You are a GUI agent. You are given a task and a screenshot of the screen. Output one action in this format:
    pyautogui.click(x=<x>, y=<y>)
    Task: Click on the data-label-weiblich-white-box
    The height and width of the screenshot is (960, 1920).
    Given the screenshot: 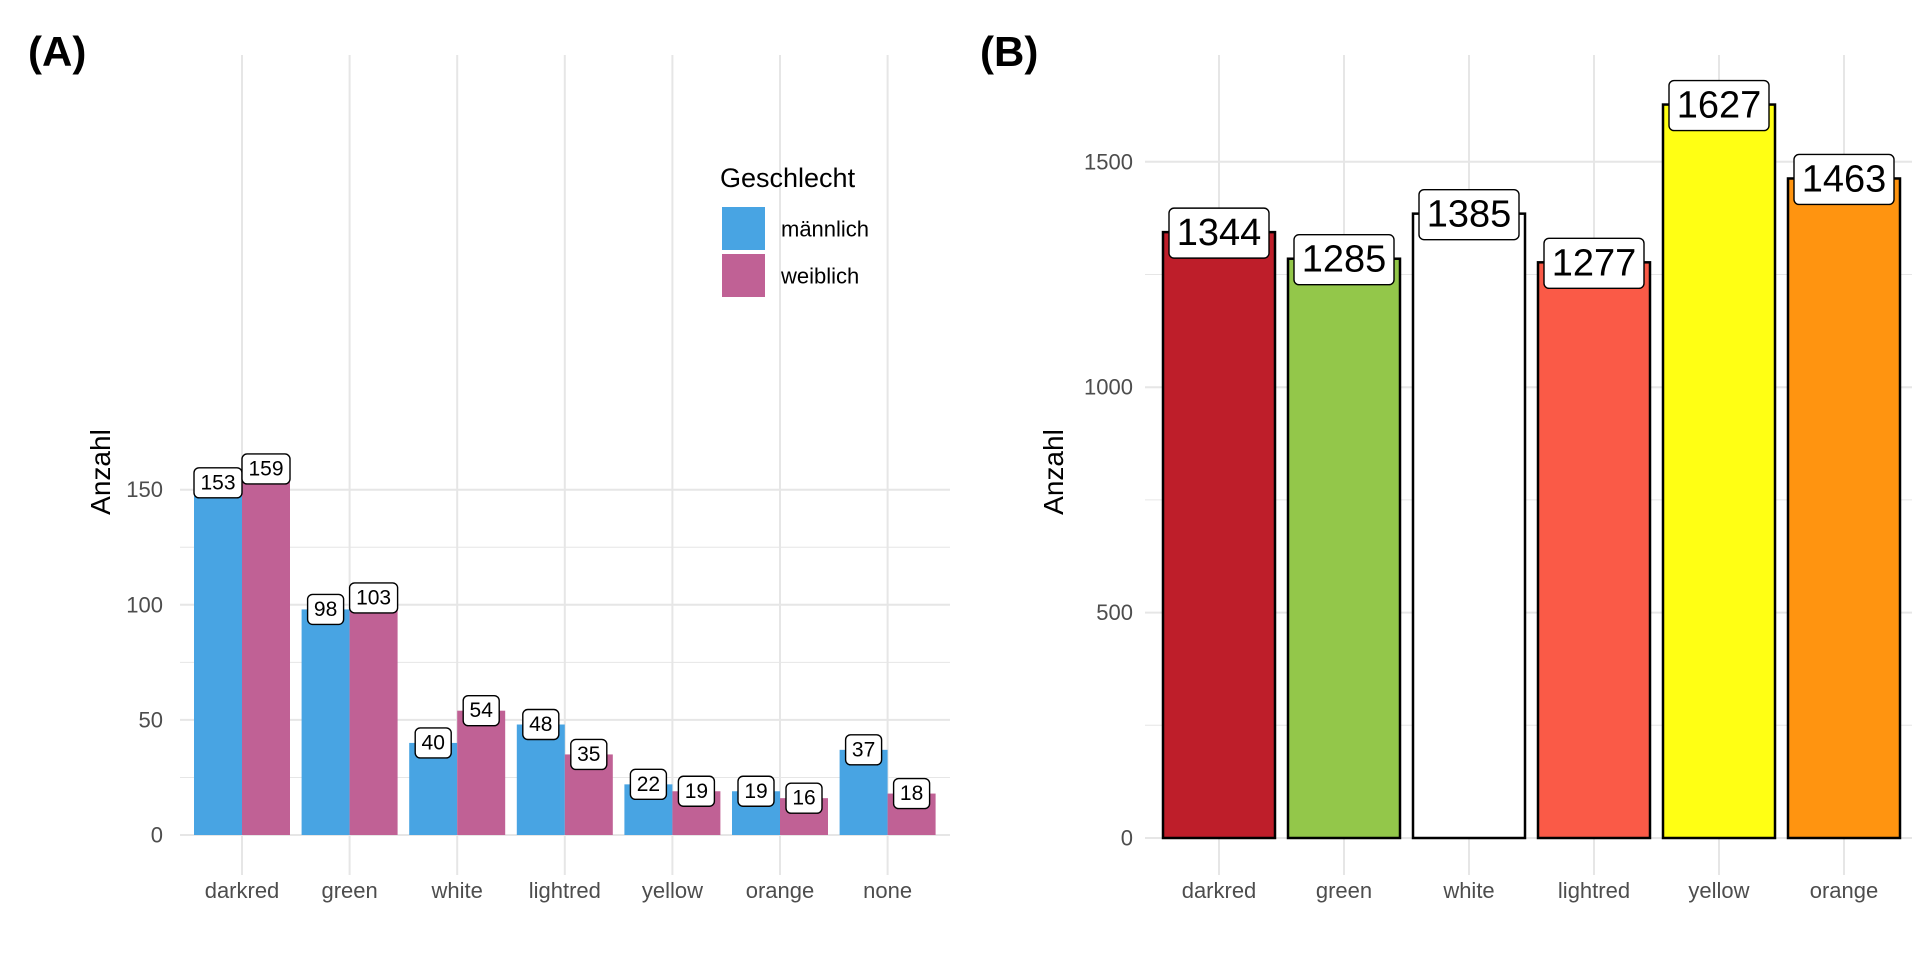 What is the action you would take?
    pyautogui.click(x=481, y=710)
    